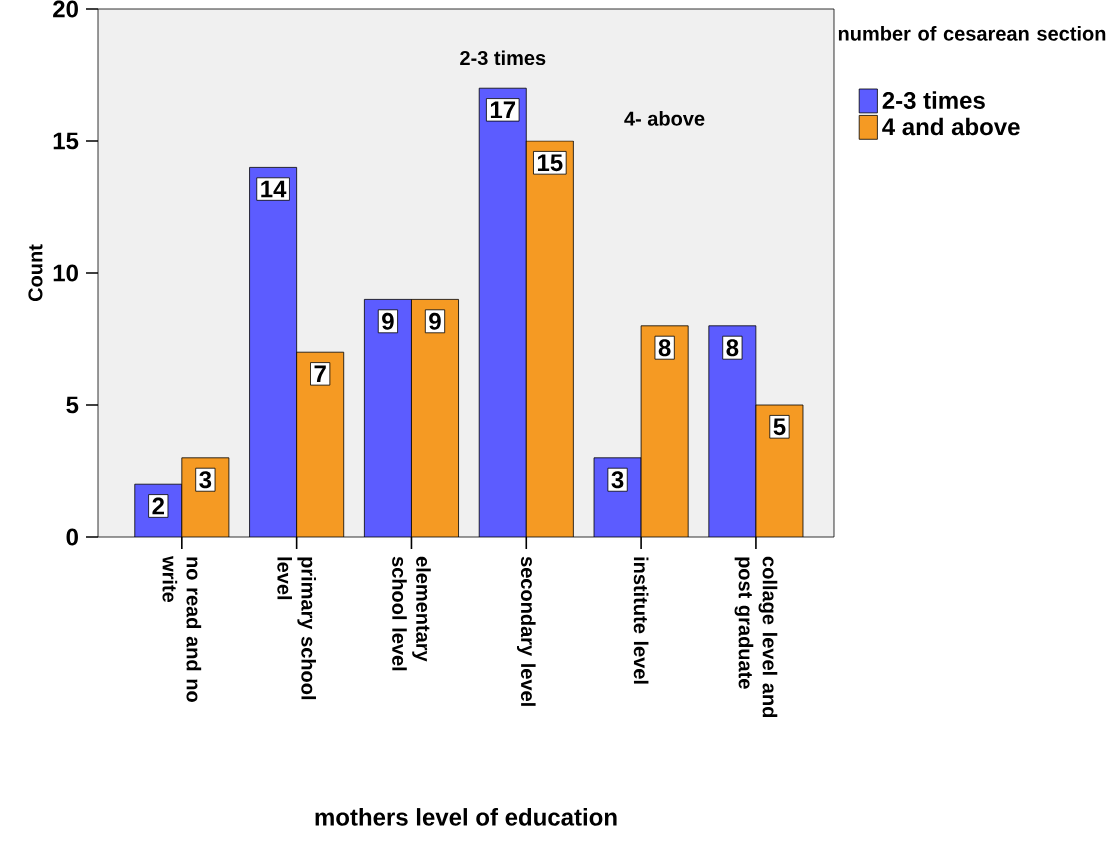 This screenshot has height=843, width=1108. What do you see at coordinates (158, 506) in the screenshot?
I see `data-label: 2` at bounding box center [158, 506].